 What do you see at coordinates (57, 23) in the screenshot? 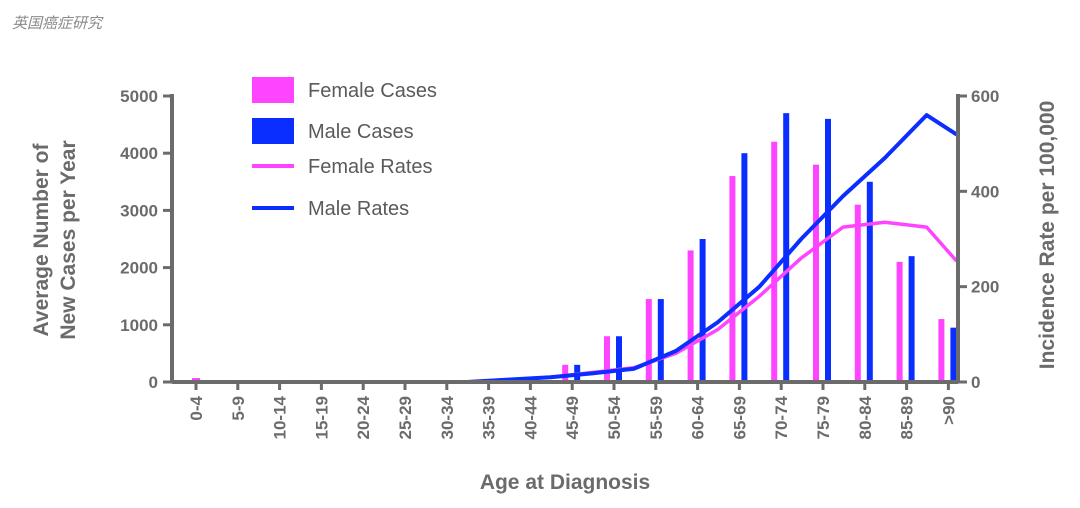
I see `watermark-text: 英国癌症研究` at bounding box center [57, 23].